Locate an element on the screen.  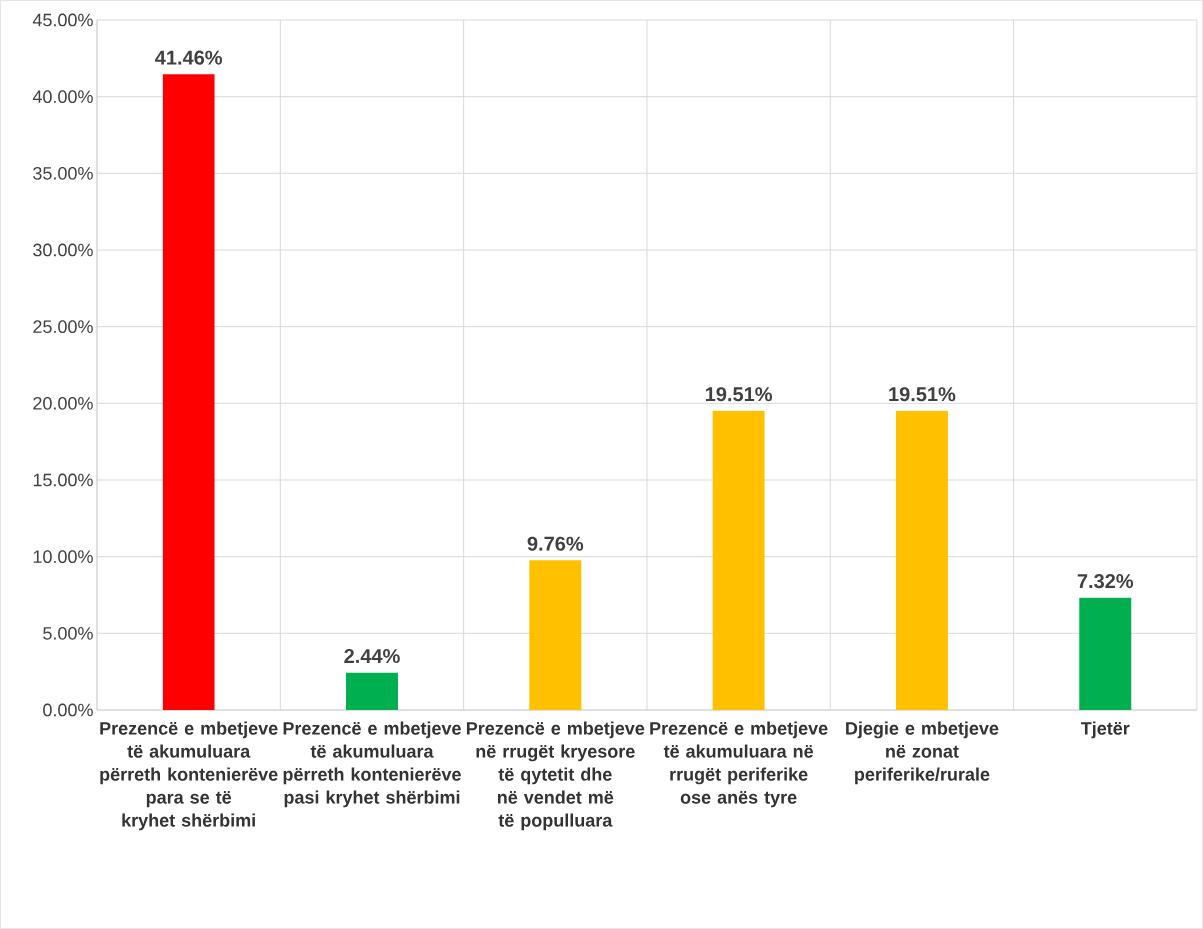
y-tick-label: 45.00% is located at coordinates (62, 20).